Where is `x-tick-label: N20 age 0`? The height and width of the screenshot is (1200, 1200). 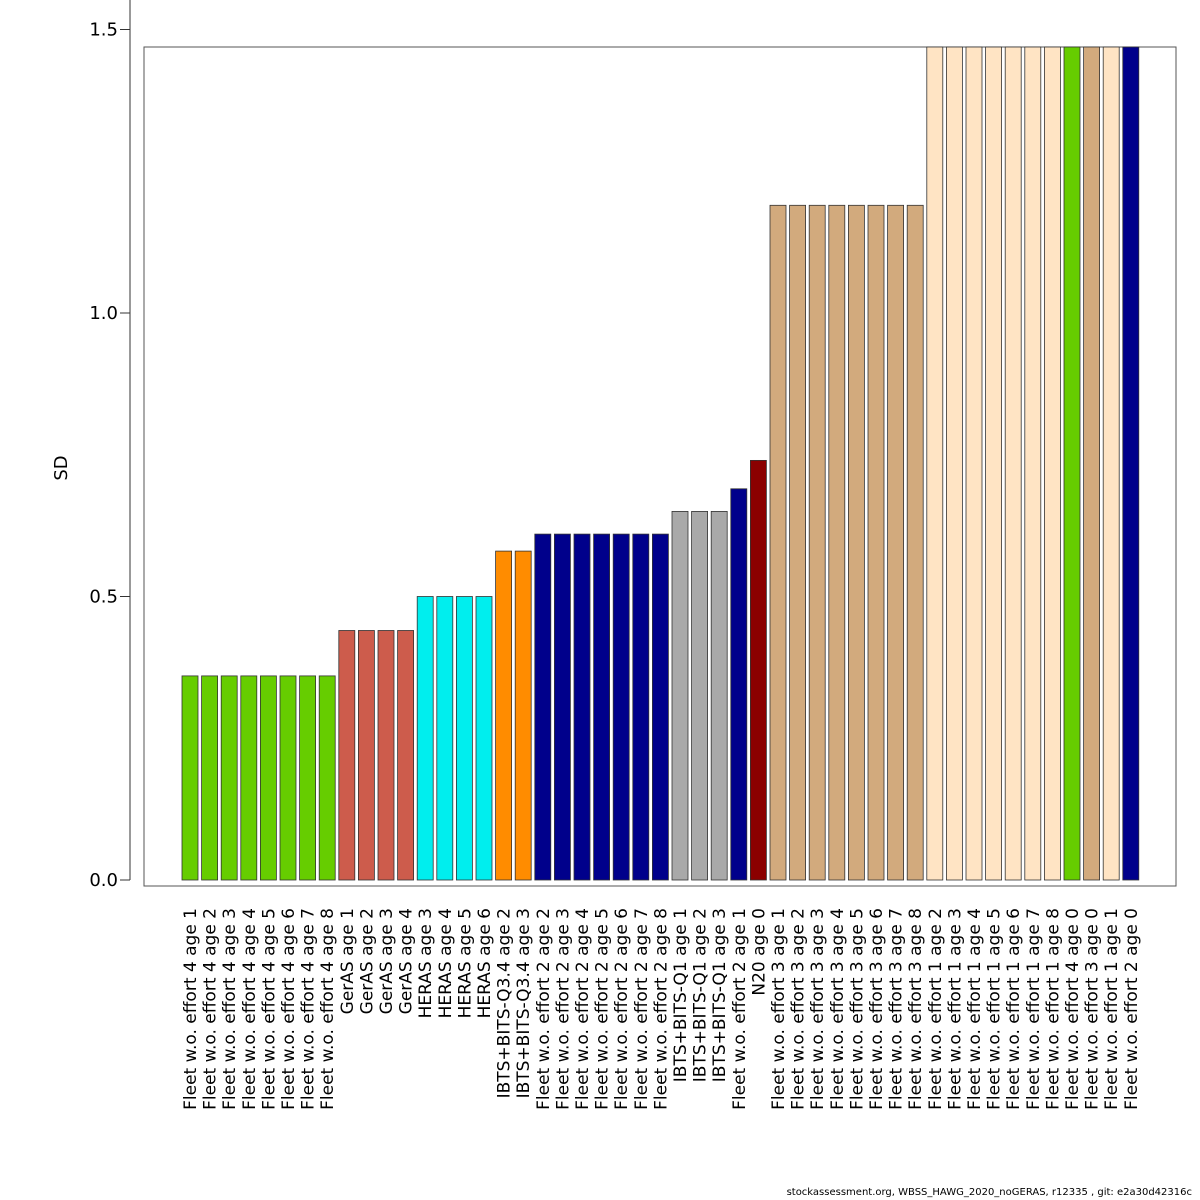
x-tick-label: N20 age 0 is located at coordinates (759, 952).